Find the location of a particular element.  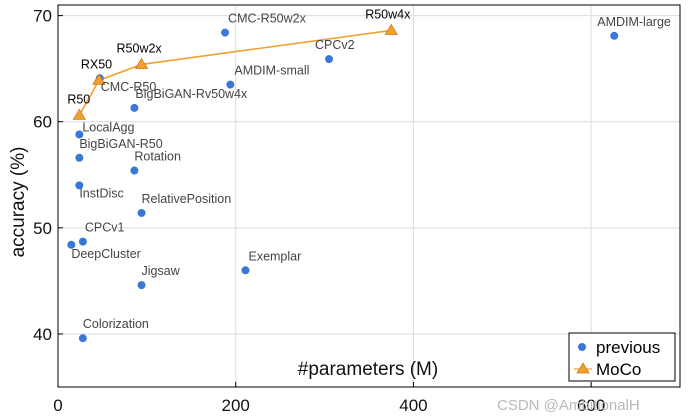

y-tick-label: 70 is located at coordinates (42, 16).